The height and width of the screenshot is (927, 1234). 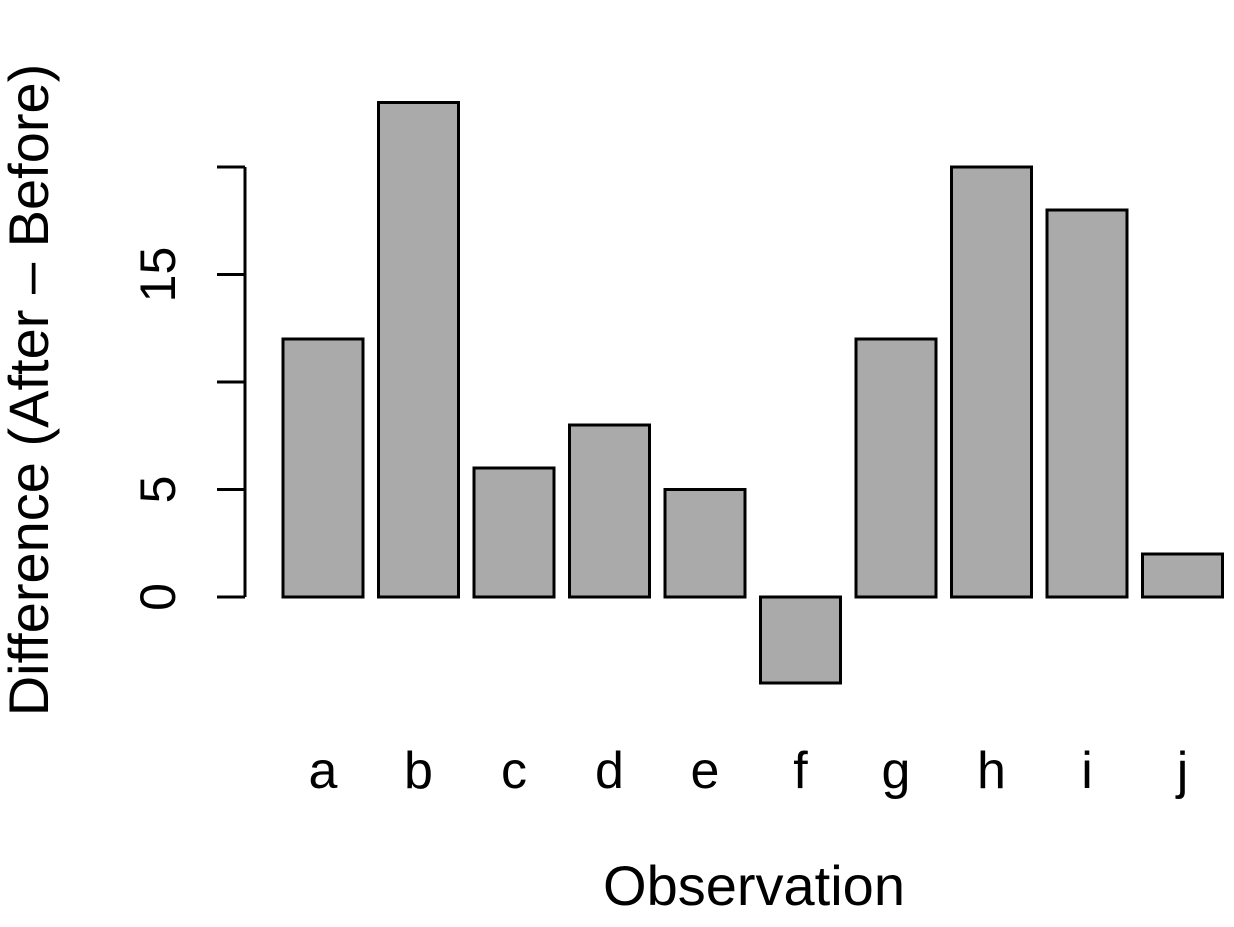 What do you see at coordinates (991, 771) in the screenshot?
I see `x-tick-label-h: h` at bounding box center [991, 771].